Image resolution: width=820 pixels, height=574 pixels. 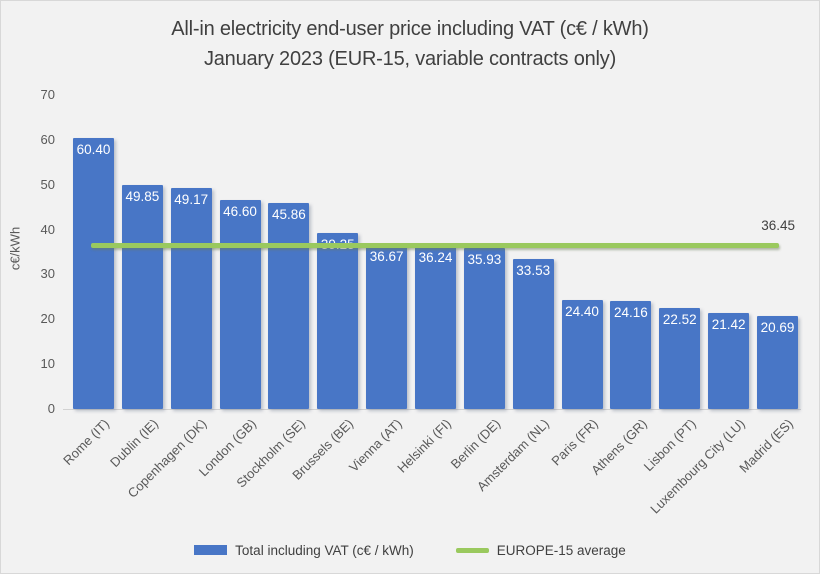 I want to click on bar-value-label-rome-it: 60.40, so click(x=93, y=150).